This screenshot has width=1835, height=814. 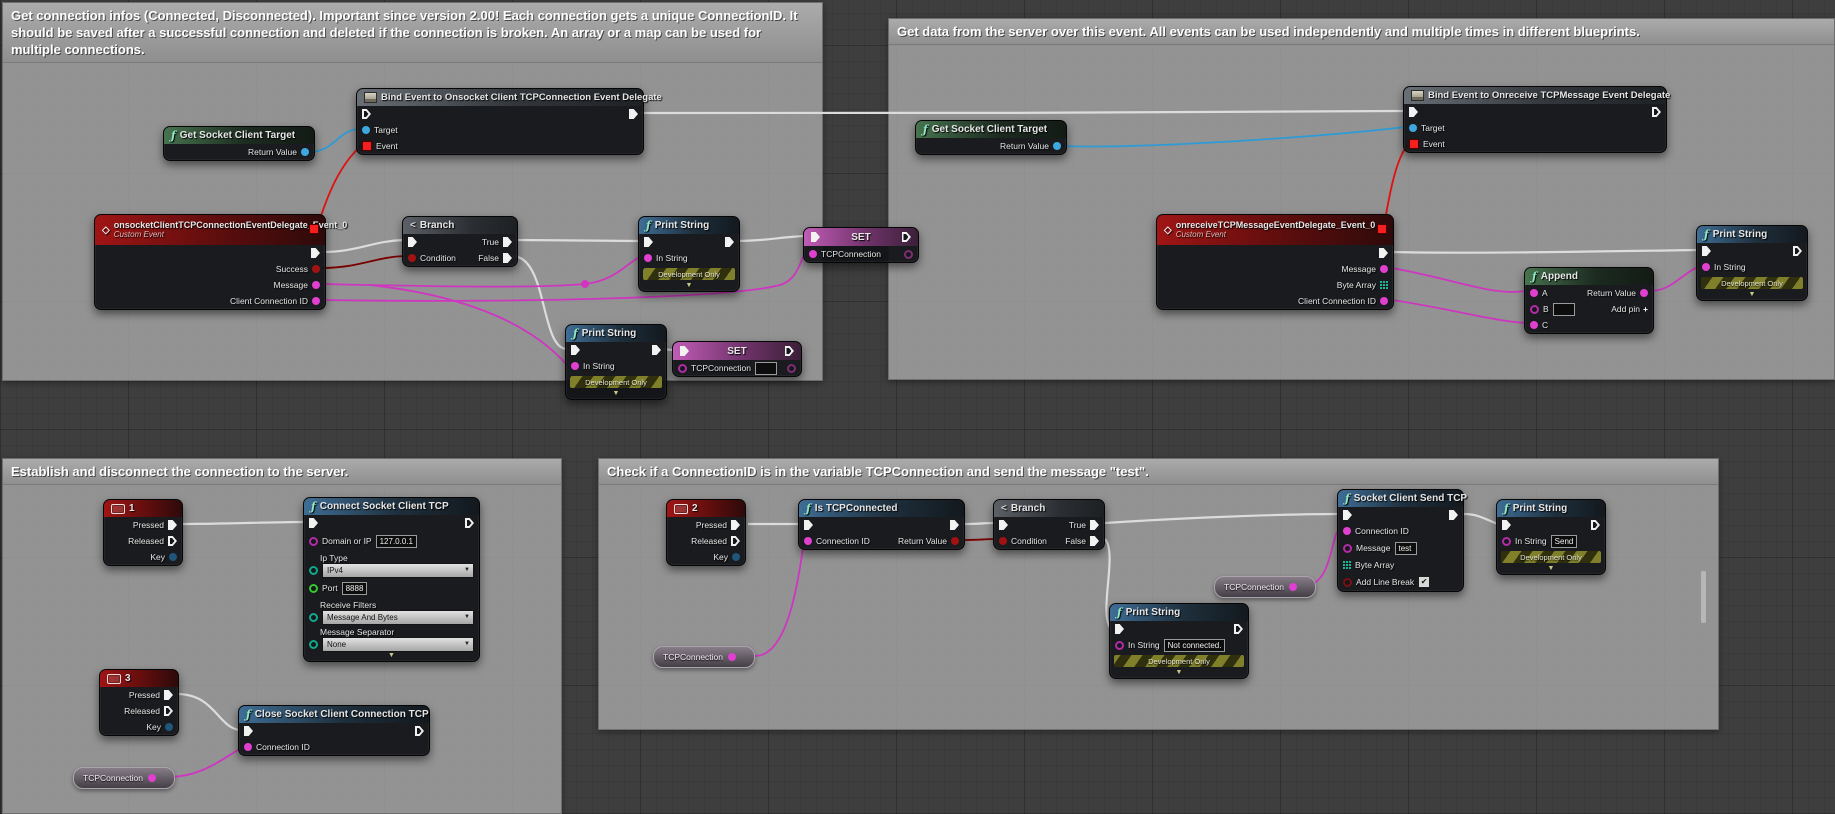 I want to click on variable-get-tcpconnection-2: TCPConnection, so click(x=1265, y=587).